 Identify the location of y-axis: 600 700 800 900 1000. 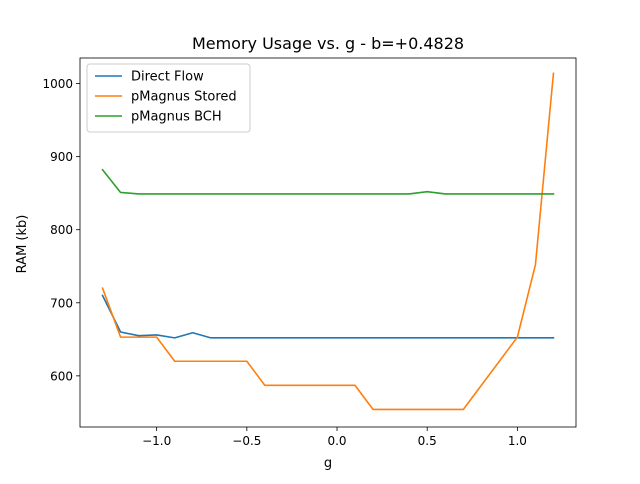
(61, 230).